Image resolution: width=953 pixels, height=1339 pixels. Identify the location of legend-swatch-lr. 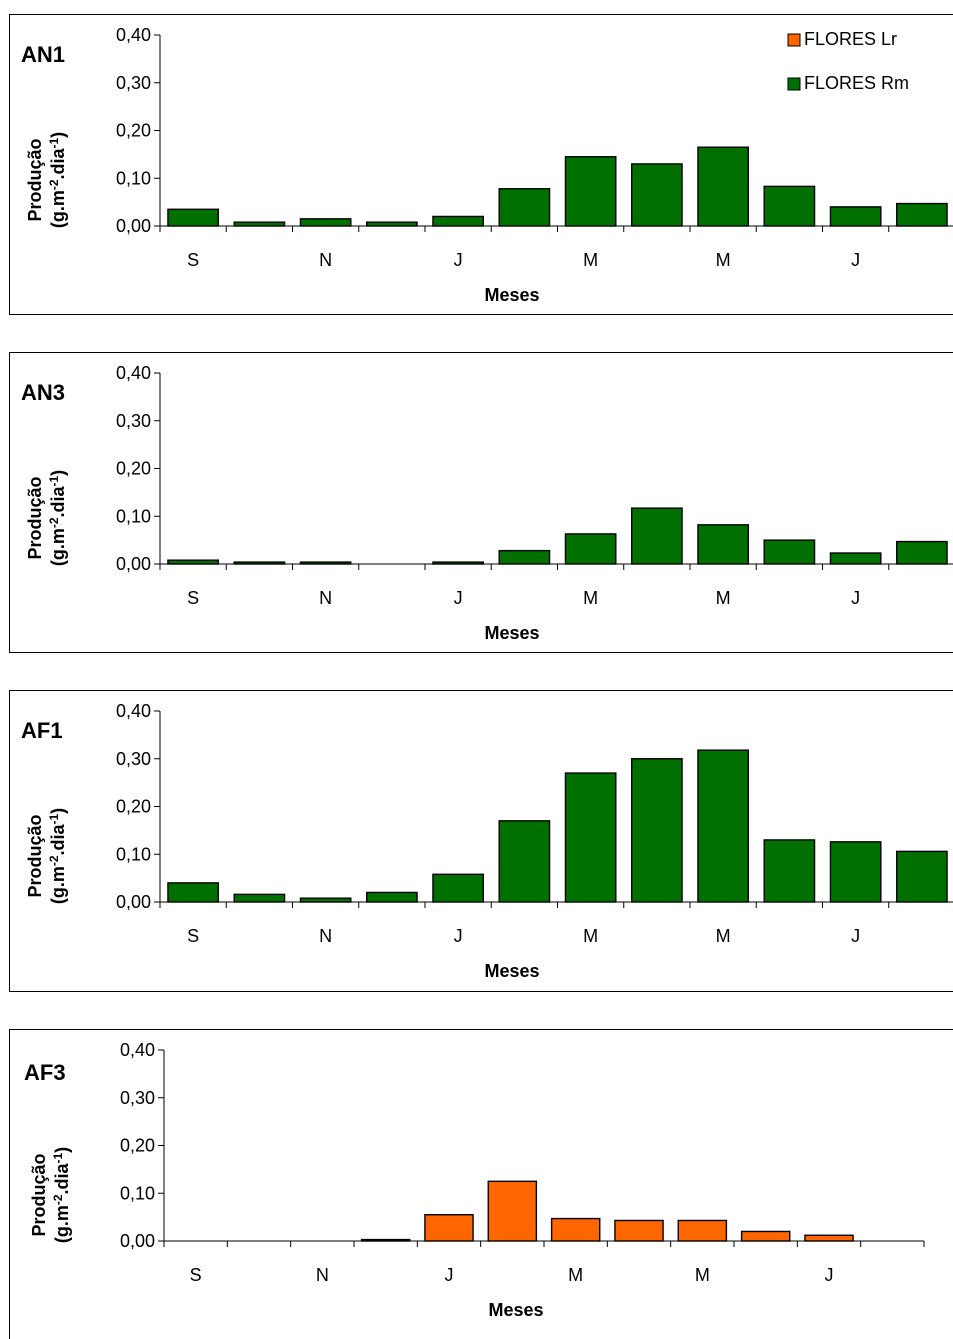
(794, 40).